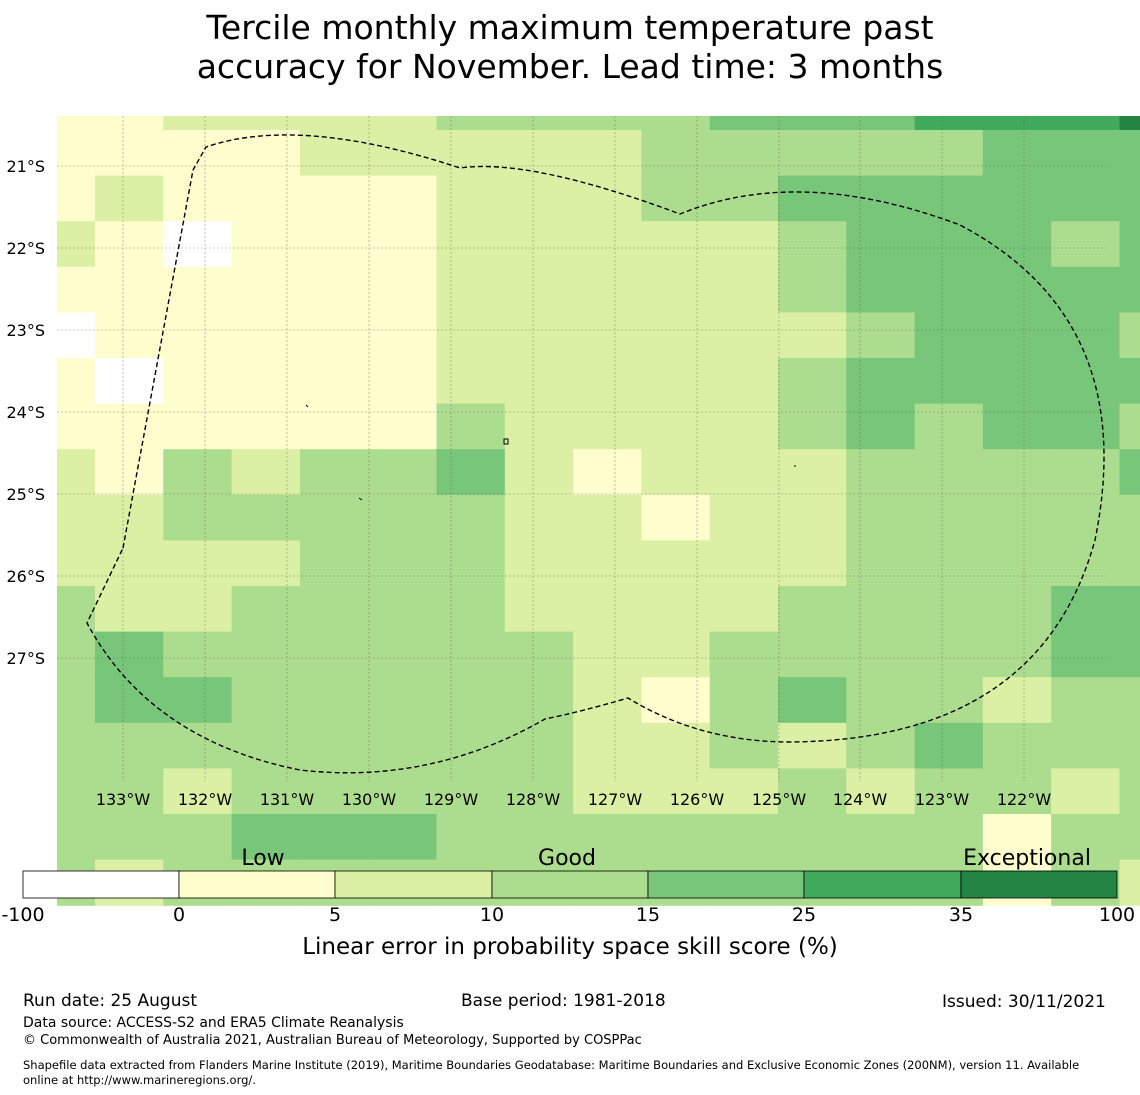 The width and height of the screenshot is (1140, 1095). Describe the element at coordinates (648, 915) in the screenshot. I see `colorbar-tick-label: 15` at that location.